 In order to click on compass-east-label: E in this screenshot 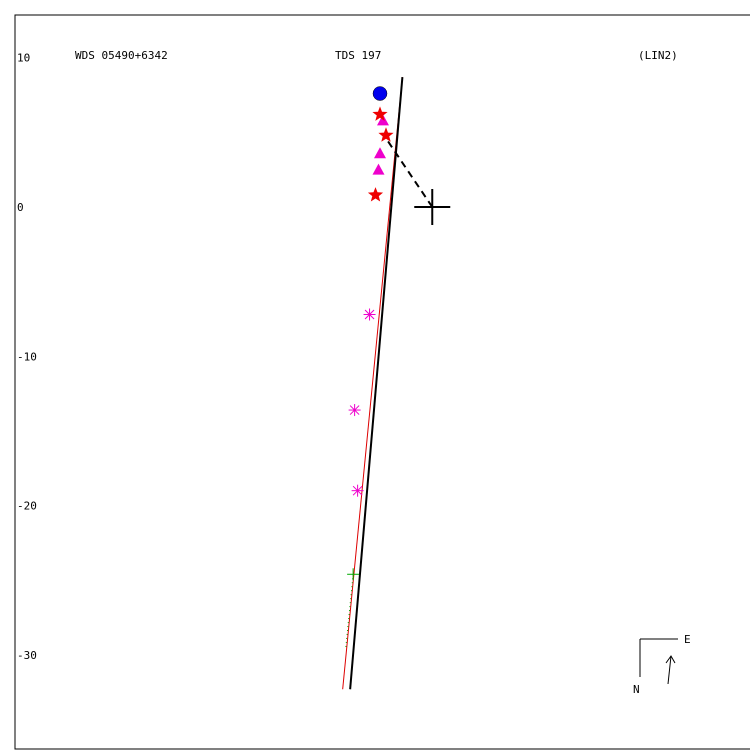, I will do `click(687, 639)`.